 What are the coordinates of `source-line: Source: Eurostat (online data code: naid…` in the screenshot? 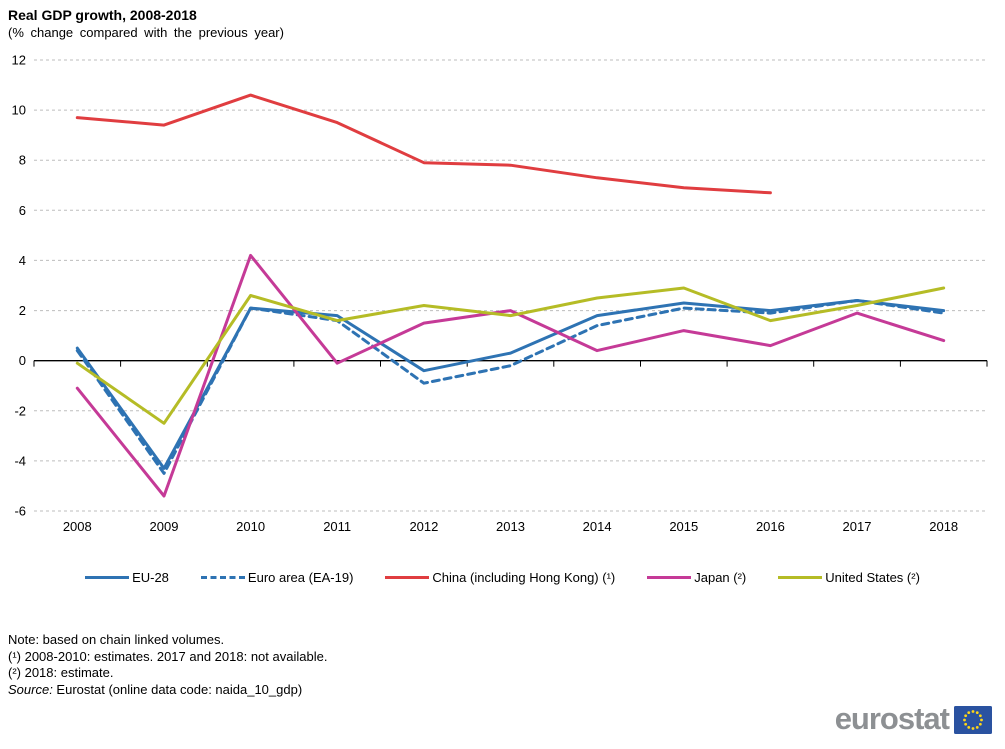 It's located at (167, 690).